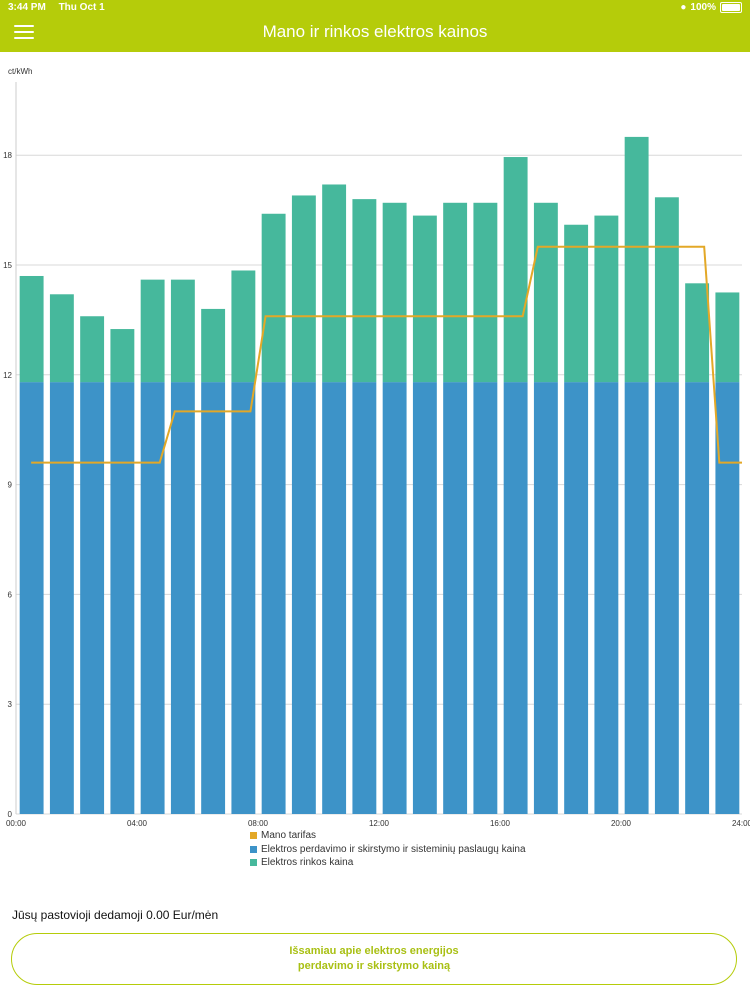 The height and width of the screenshot is (1000, 750). What do you see at coordinates (307, 862) in the screenshot?
I see `legend-label-market: Elektros rinkos kaina` at bounding box center [307, 862].